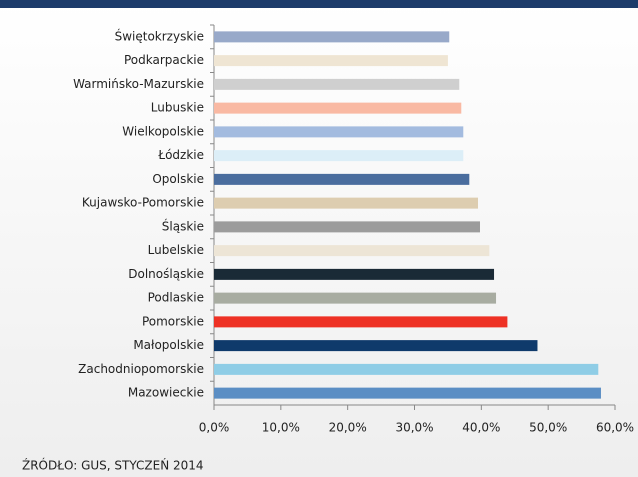  Describe the element at coordinates (176, 250) in the screenshot. I see `y-tick-label: Lubelskie` at that location.